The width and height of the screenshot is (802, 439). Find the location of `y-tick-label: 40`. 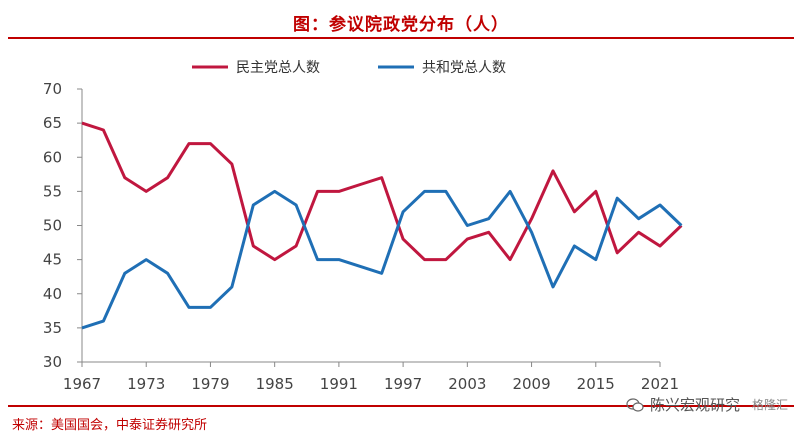

y-tick-label: 40 is located at coordinates (52, 294).